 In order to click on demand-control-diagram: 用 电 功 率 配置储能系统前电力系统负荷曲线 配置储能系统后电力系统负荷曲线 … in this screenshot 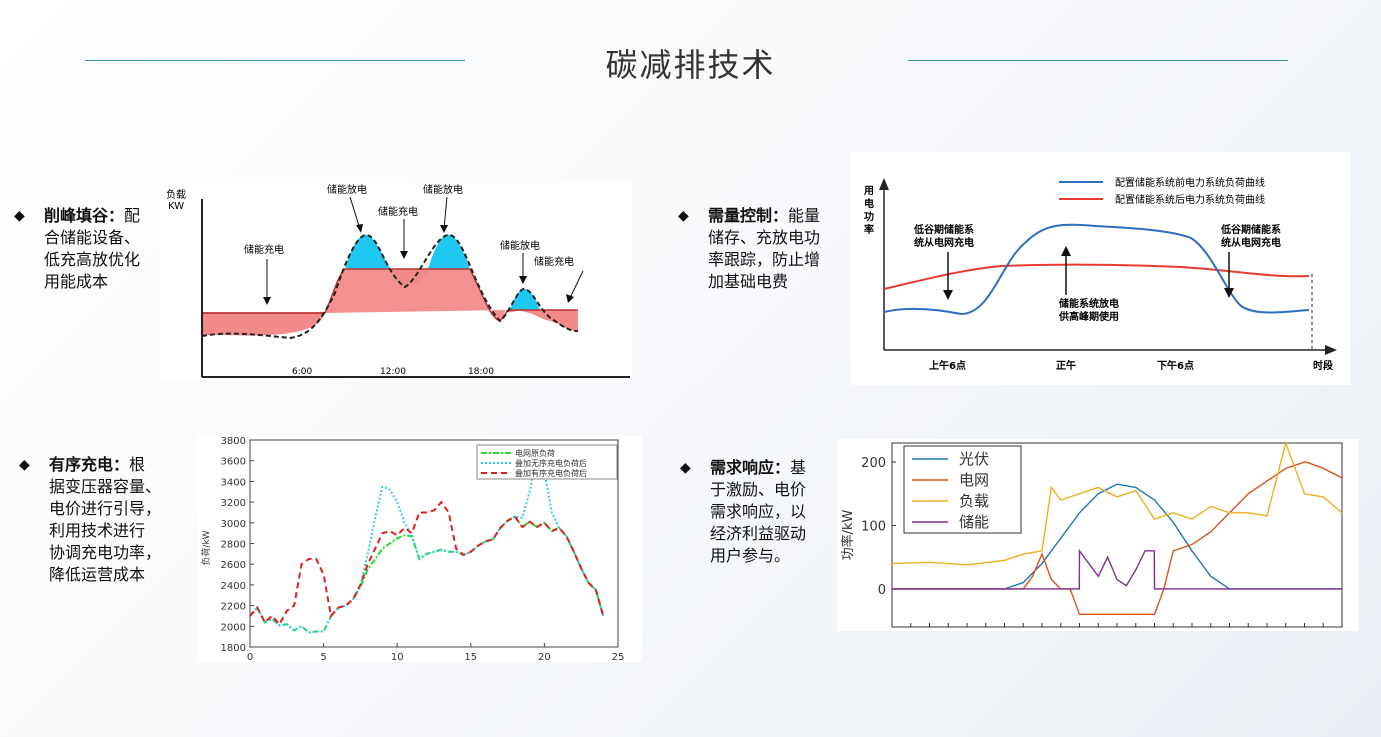, I will do `click(1100, 268)`.